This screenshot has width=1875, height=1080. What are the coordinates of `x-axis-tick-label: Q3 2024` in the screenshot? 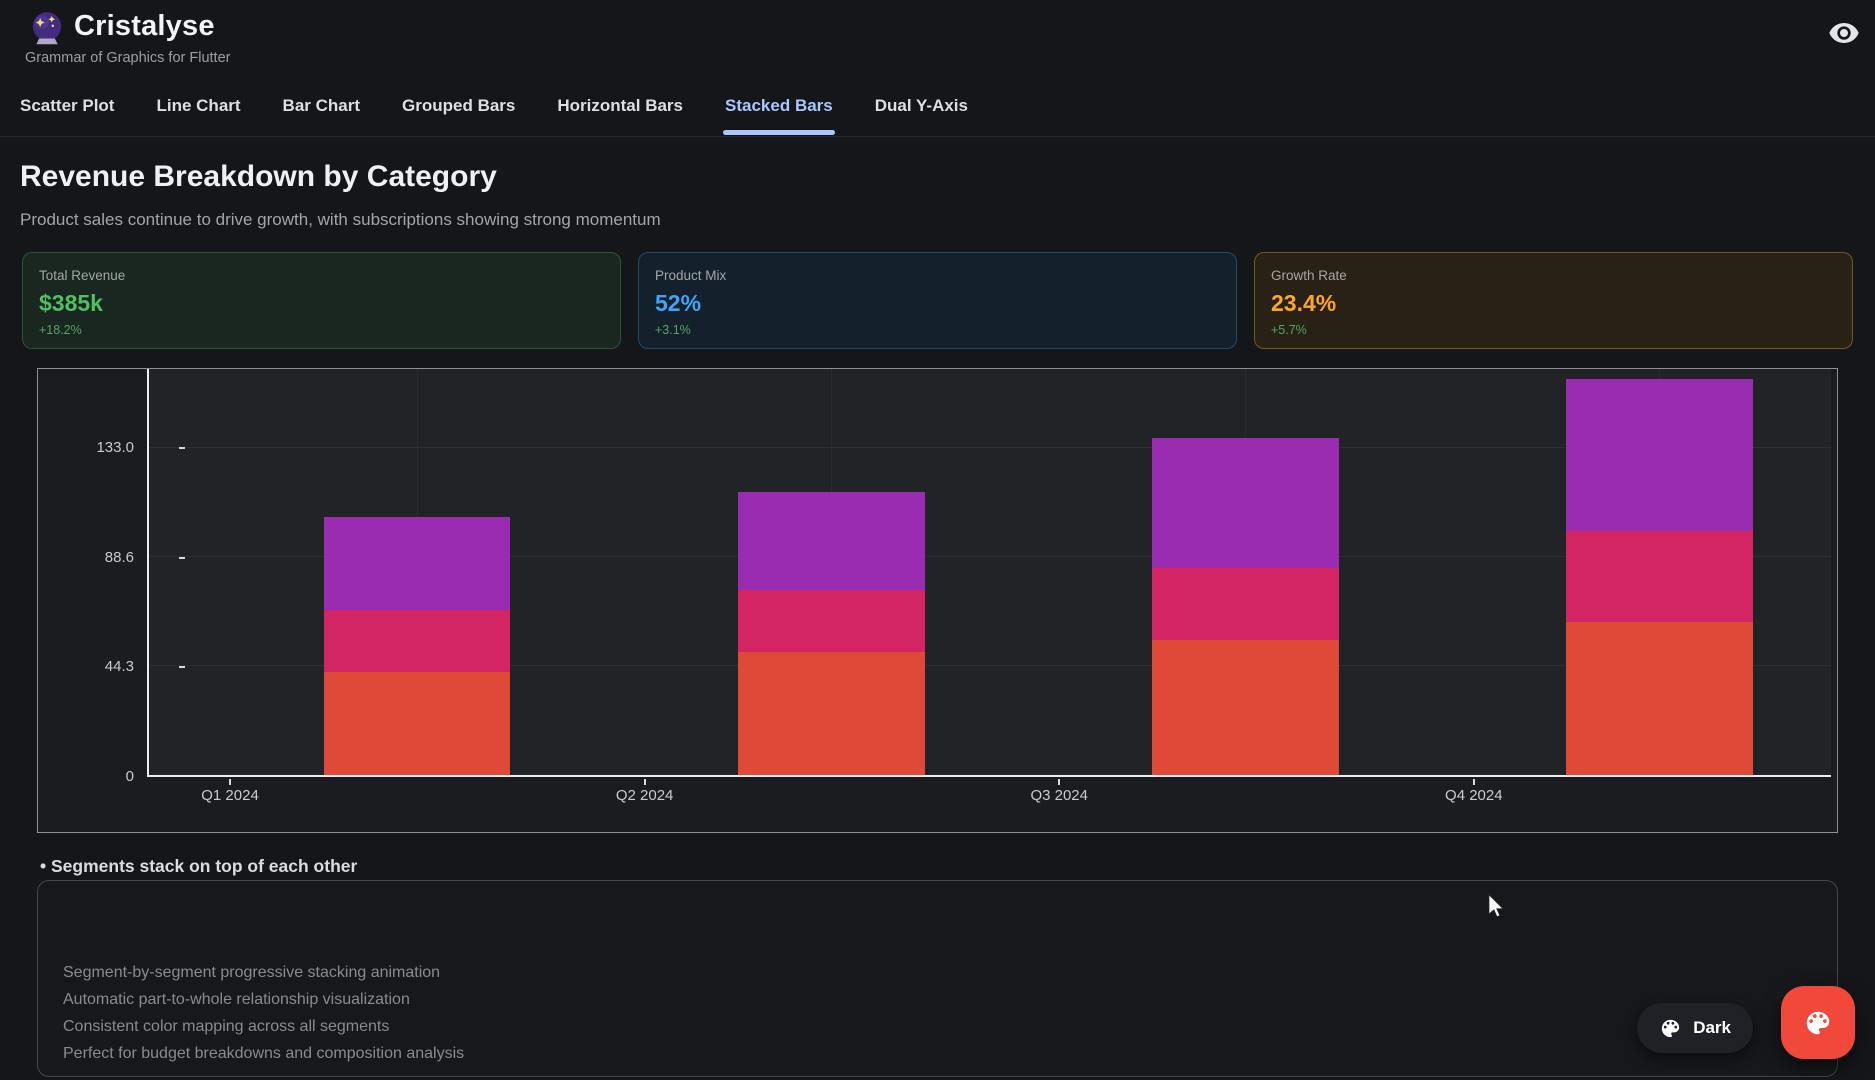 It's located at (1059, 795).